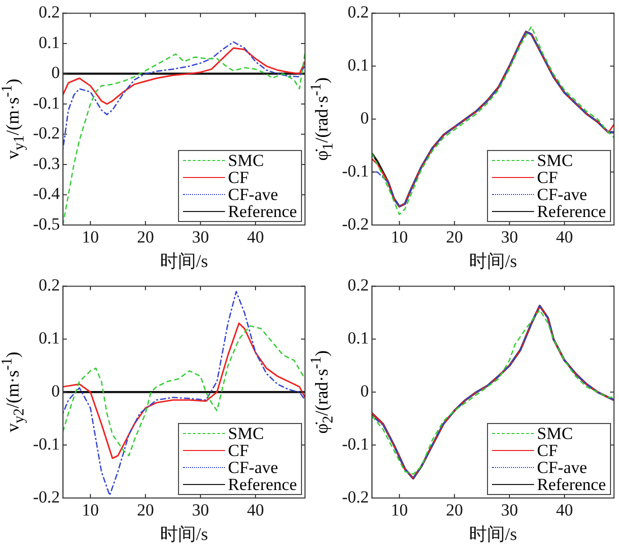  Describe the element at coordinates (46, 163) in the screenshot. I see `y-tick-label: -0.3` at that location.